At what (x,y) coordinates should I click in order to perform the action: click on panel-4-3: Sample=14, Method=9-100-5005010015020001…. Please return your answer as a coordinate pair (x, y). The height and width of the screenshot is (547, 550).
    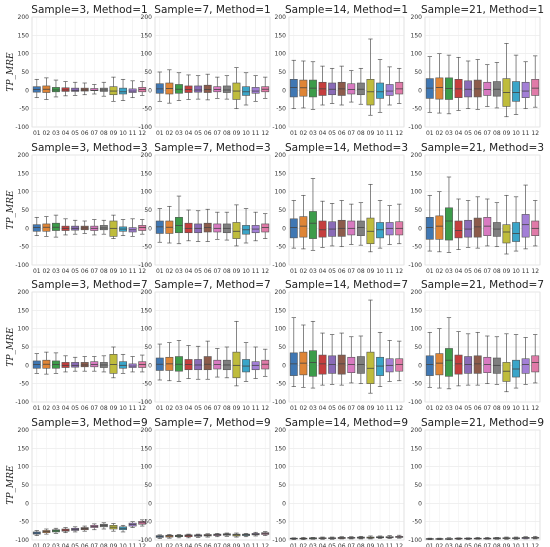
    Looking at the image, I should click on (340, 482).